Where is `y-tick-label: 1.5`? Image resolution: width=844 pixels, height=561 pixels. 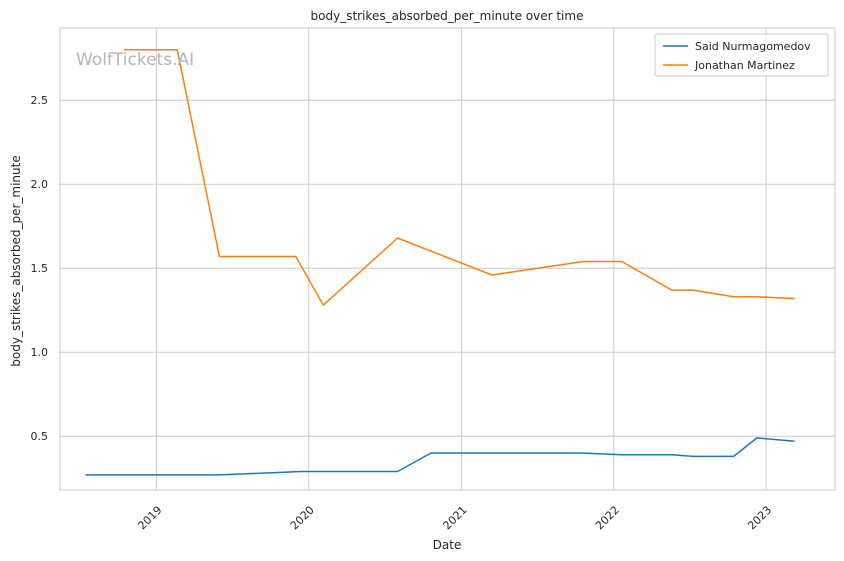
y-tick-label: 1.5 is located at coordinates (40, 268).